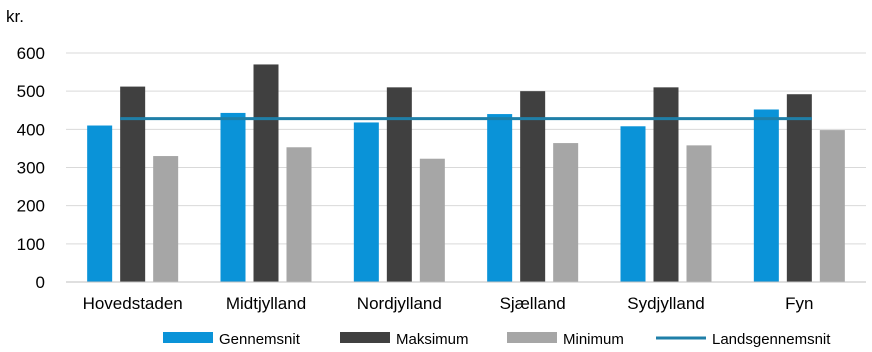 The image size is (872, 352). I want to click on y-tick-label: 100, so click(31, 244).